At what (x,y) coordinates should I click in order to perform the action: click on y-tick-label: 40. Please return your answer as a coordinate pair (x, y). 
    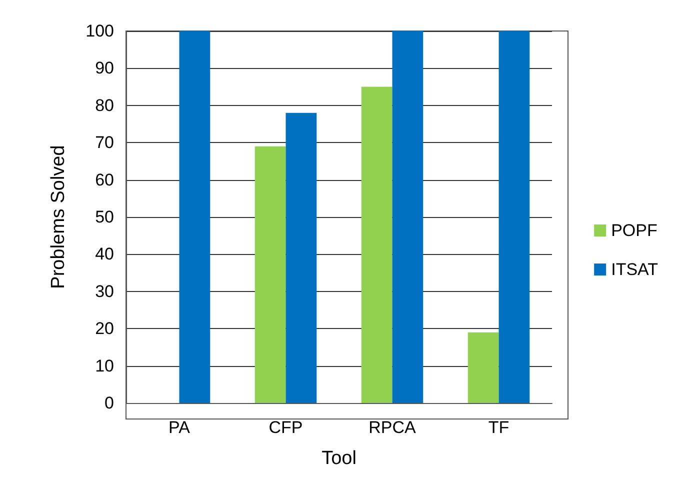
    Looking at the image, I should click on (104, 254).